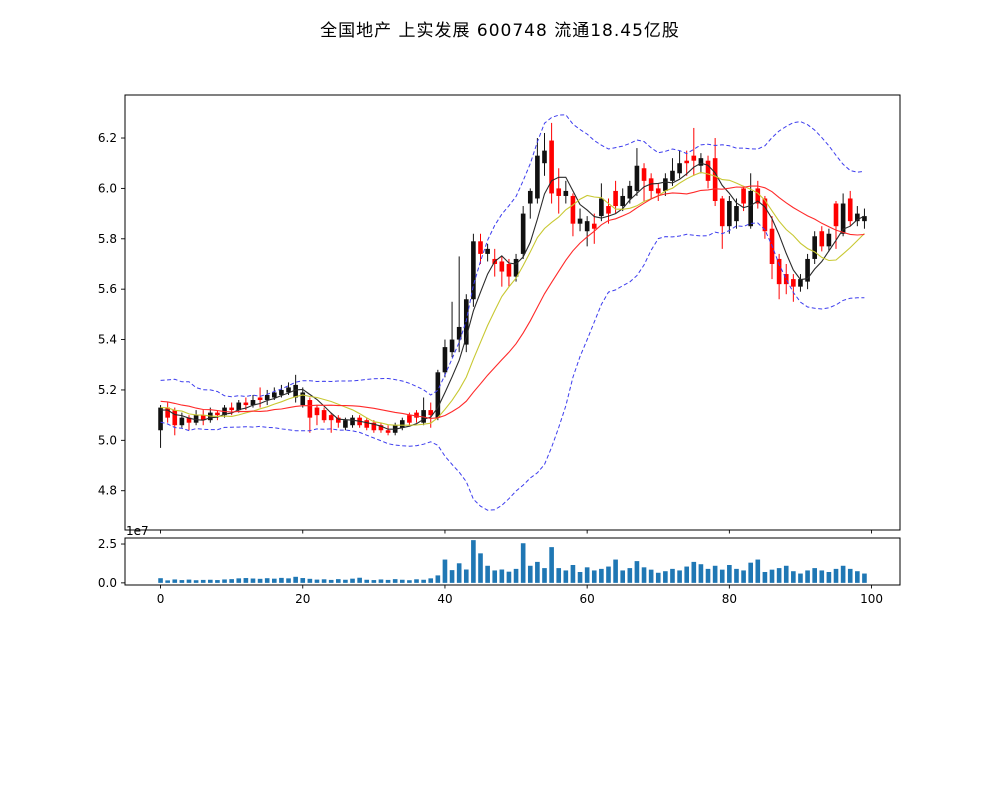  I want to click on price-tick-label: 6.2, so click(107, 138).